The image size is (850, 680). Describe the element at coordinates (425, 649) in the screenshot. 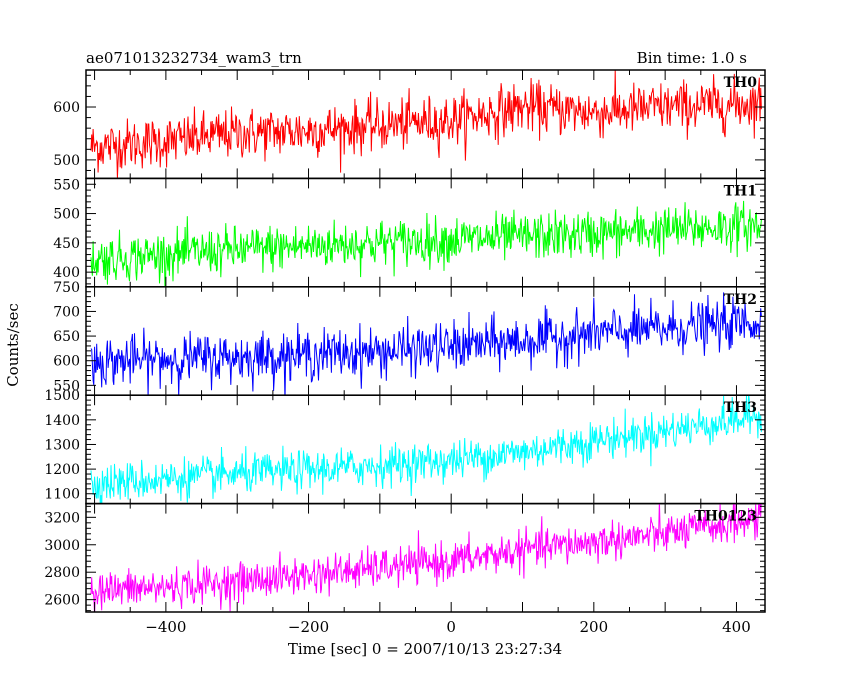

I see `x-axis-label: Time [sec] 0 = 2007/10/13 23:27:34` at that location.